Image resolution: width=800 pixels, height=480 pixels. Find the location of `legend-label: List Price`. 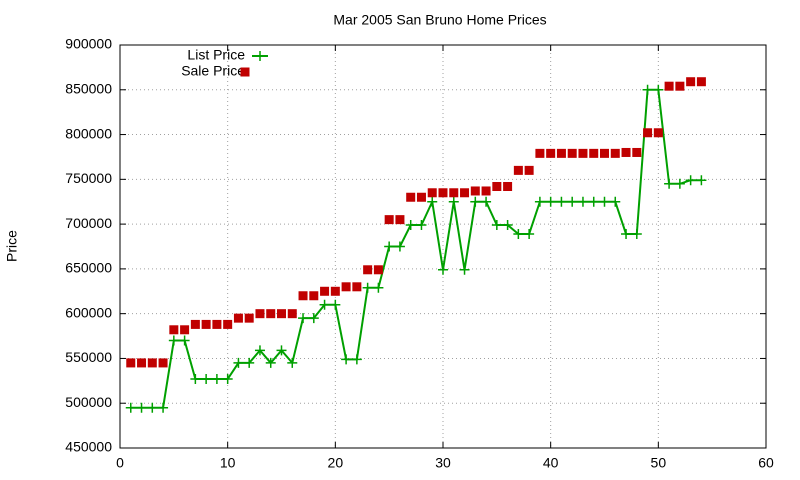

legend-label: List Price is located at coordinates (216, 55).